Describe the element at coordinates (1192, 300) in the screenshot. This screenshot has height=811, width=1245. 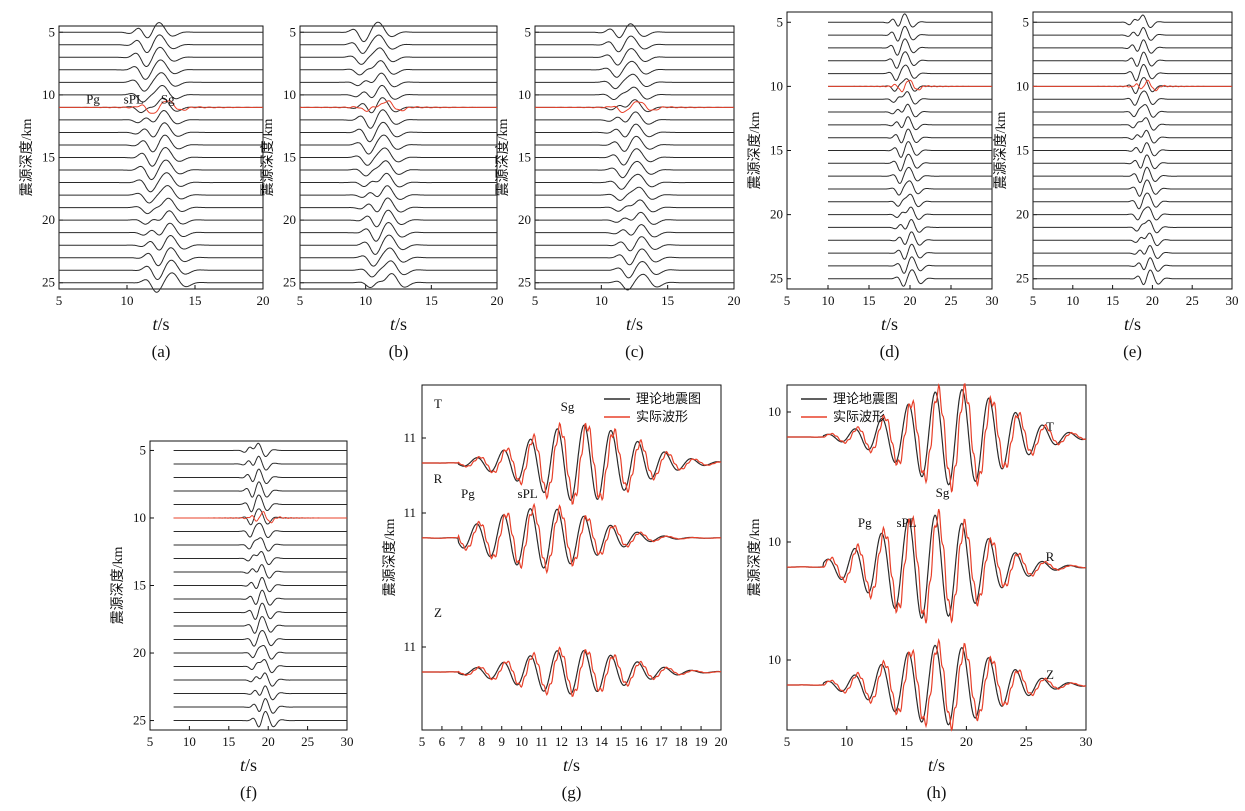
I see `x-tick-label: 25` at that location.